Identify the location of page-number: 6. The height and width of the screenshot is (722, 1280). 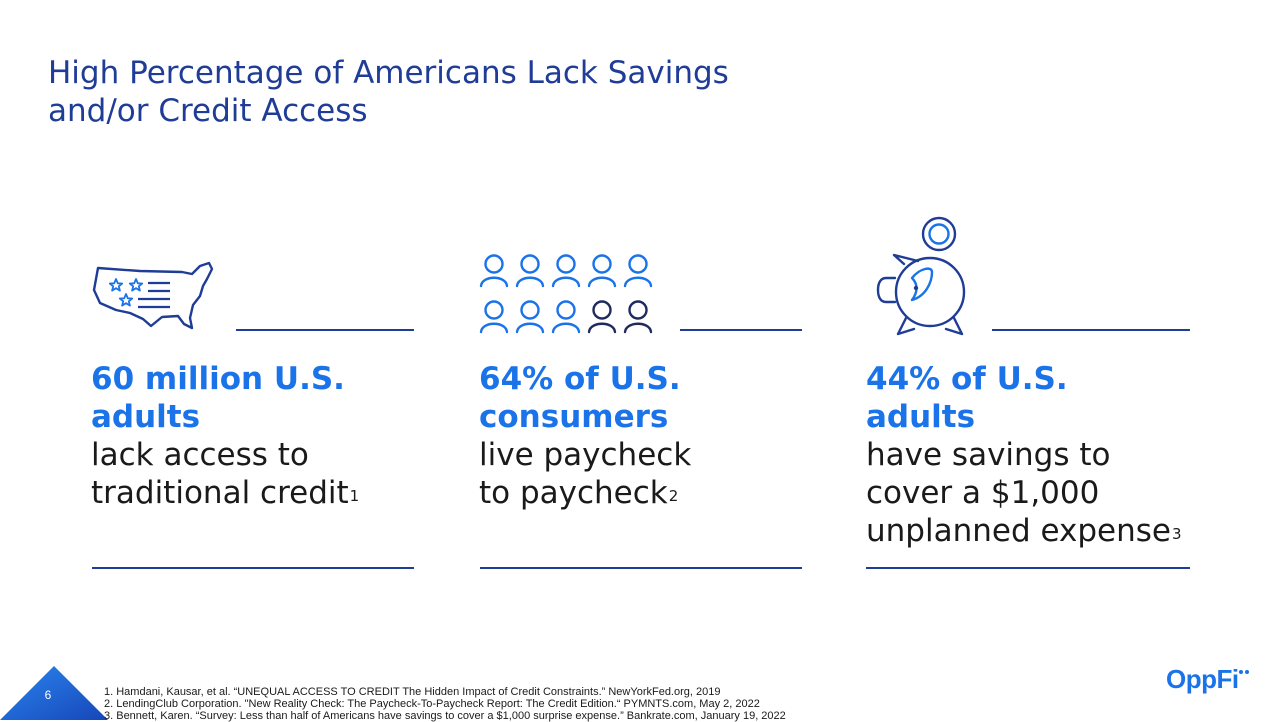
(48, 695).